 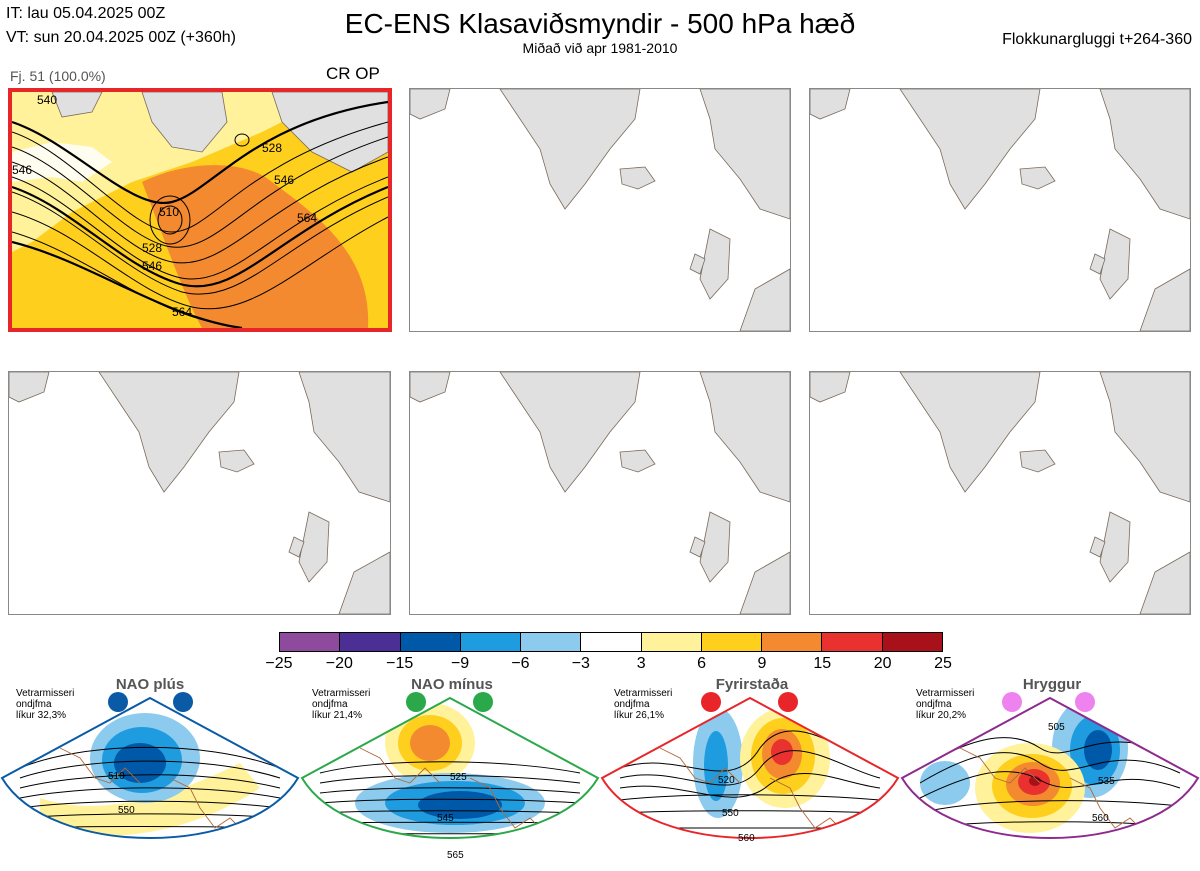 What do you see at coordinates (822, 663) in the screenshot?
I see `colorbar-tick-label: 15` at bounding box center [822, 663].